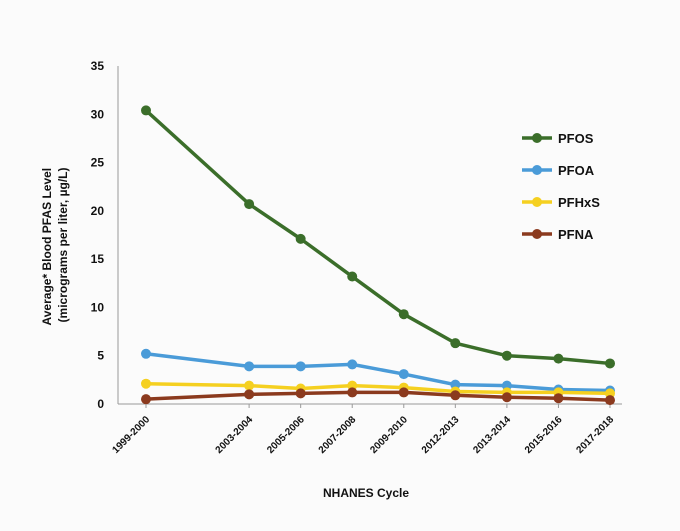 The image size is (680, 531). I want to click on y-tick-label: 5, so click(100, 356).